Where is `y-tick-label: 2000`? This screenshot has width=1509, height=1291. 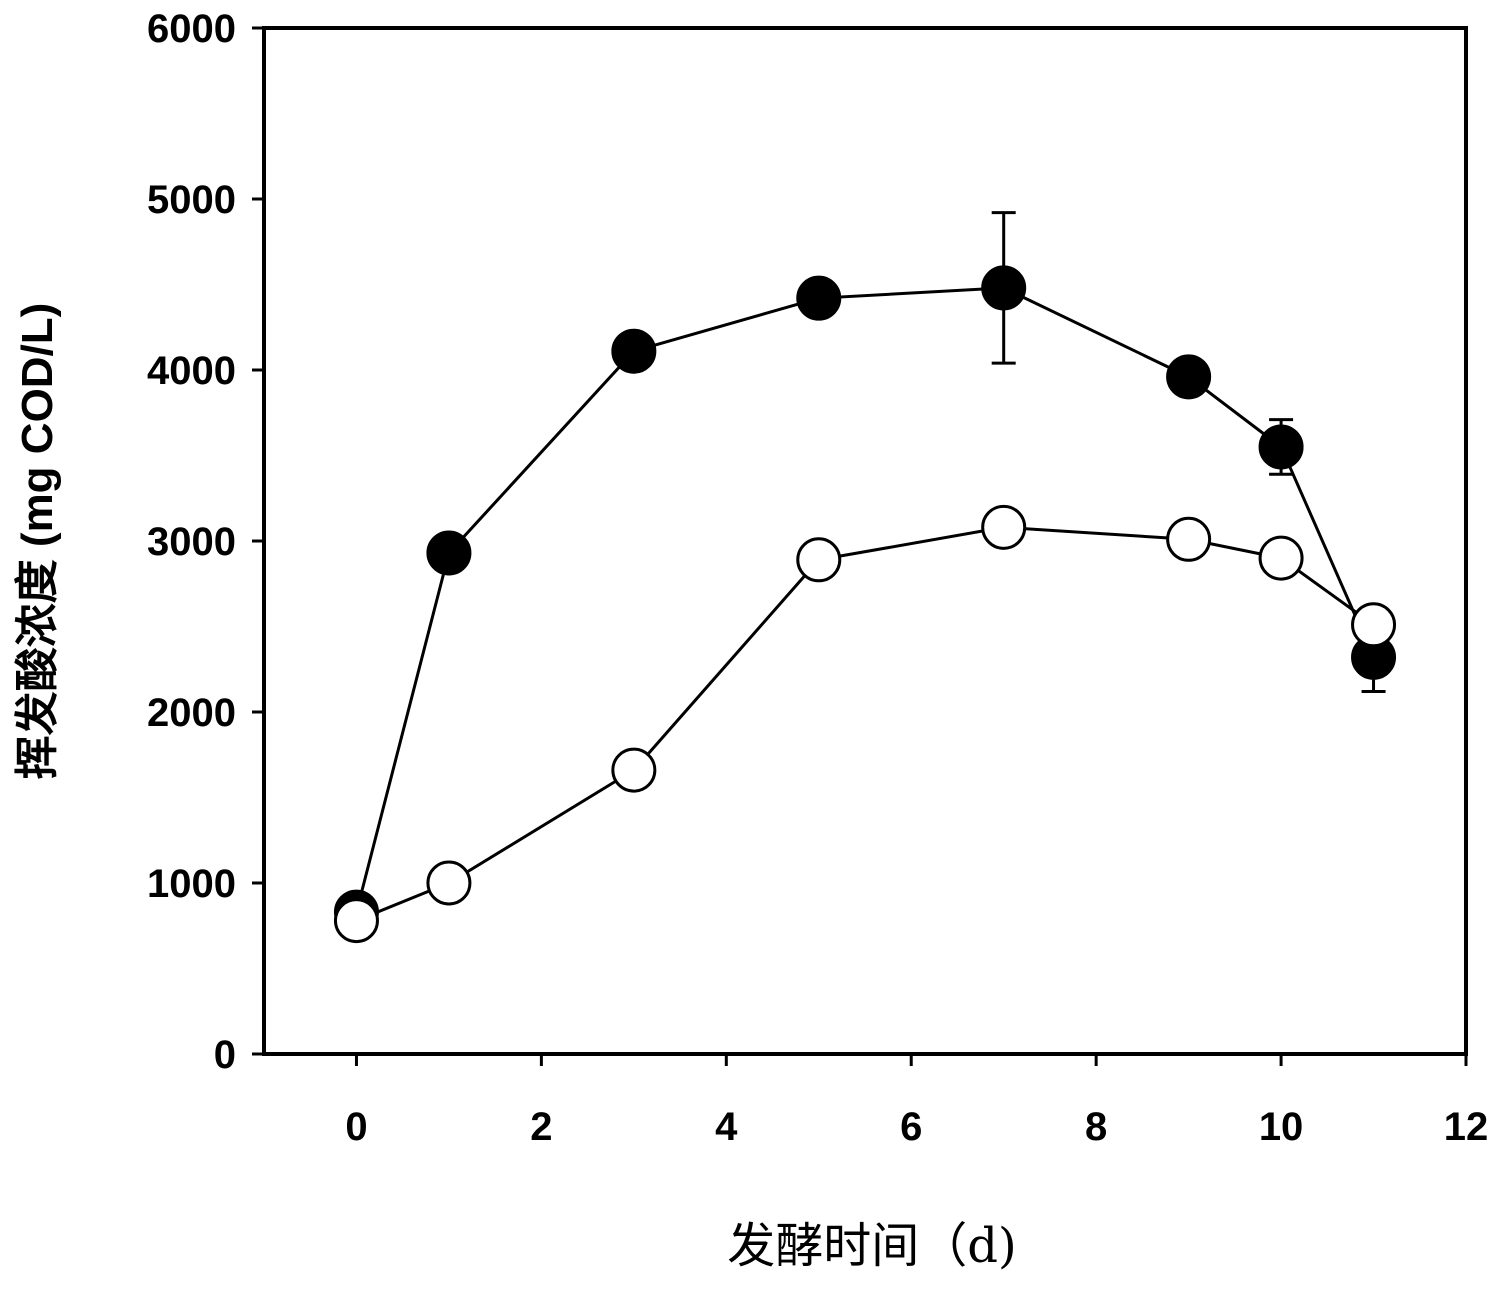
y-tick-label: 2000 is located at coordinates (191, 713).